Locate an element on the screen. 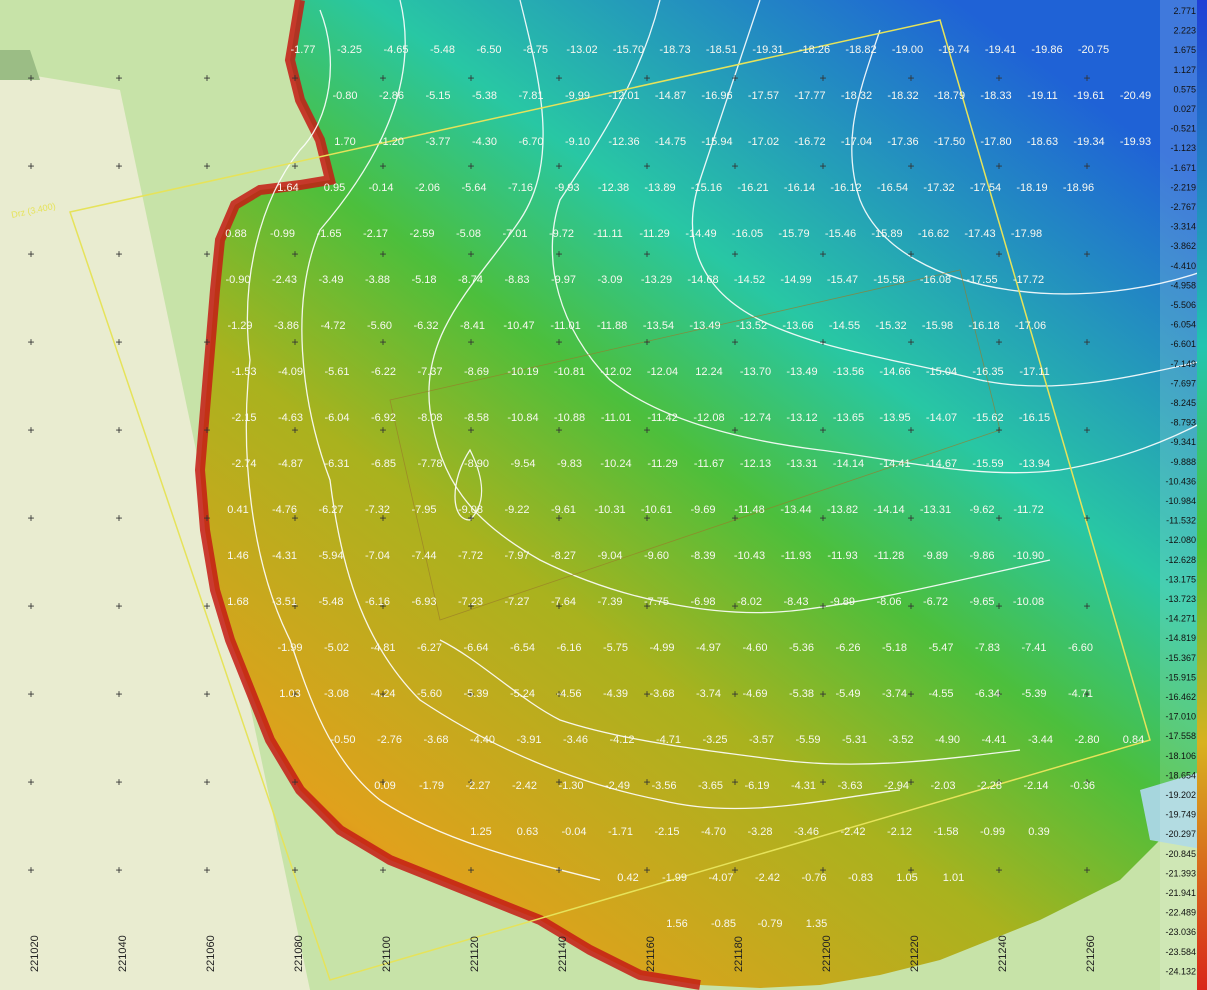 This screenshot has width=1207, height=990. depth-label: -4.63 is located at coordinates (290, 418).